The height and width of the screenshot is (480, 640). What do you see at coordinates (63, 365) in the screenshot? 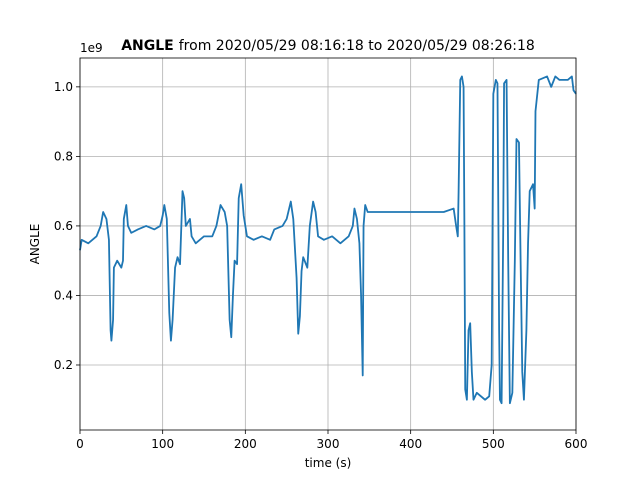
I see `y-tick-label: 0.2` at bounding box center [63, 365].